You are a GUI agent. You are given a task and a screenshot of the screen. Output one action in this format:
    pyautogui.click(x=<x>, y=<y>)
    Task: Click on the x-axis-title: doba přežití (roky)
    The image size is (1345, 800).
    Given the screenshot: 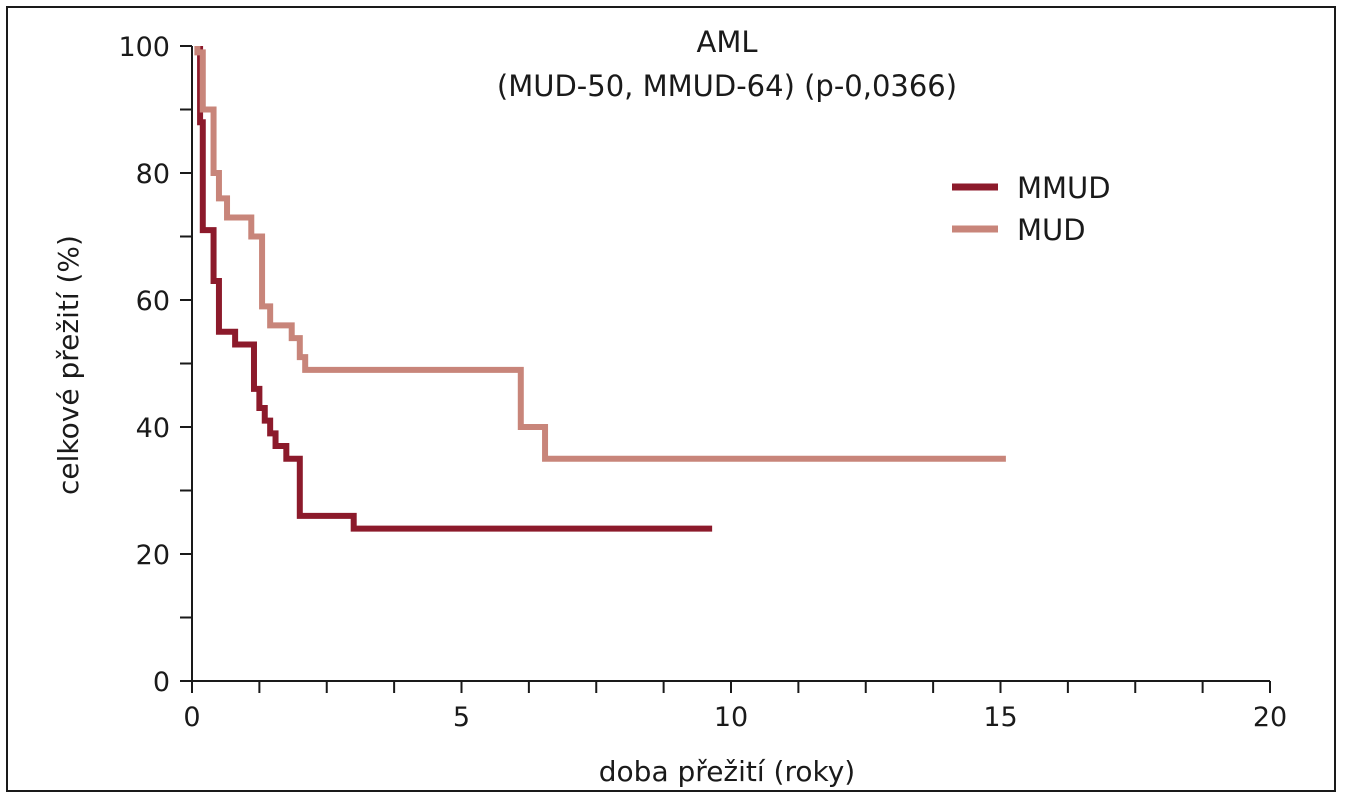 What is the action you would take?
    pyautogui.click(x=727, y=771)
    